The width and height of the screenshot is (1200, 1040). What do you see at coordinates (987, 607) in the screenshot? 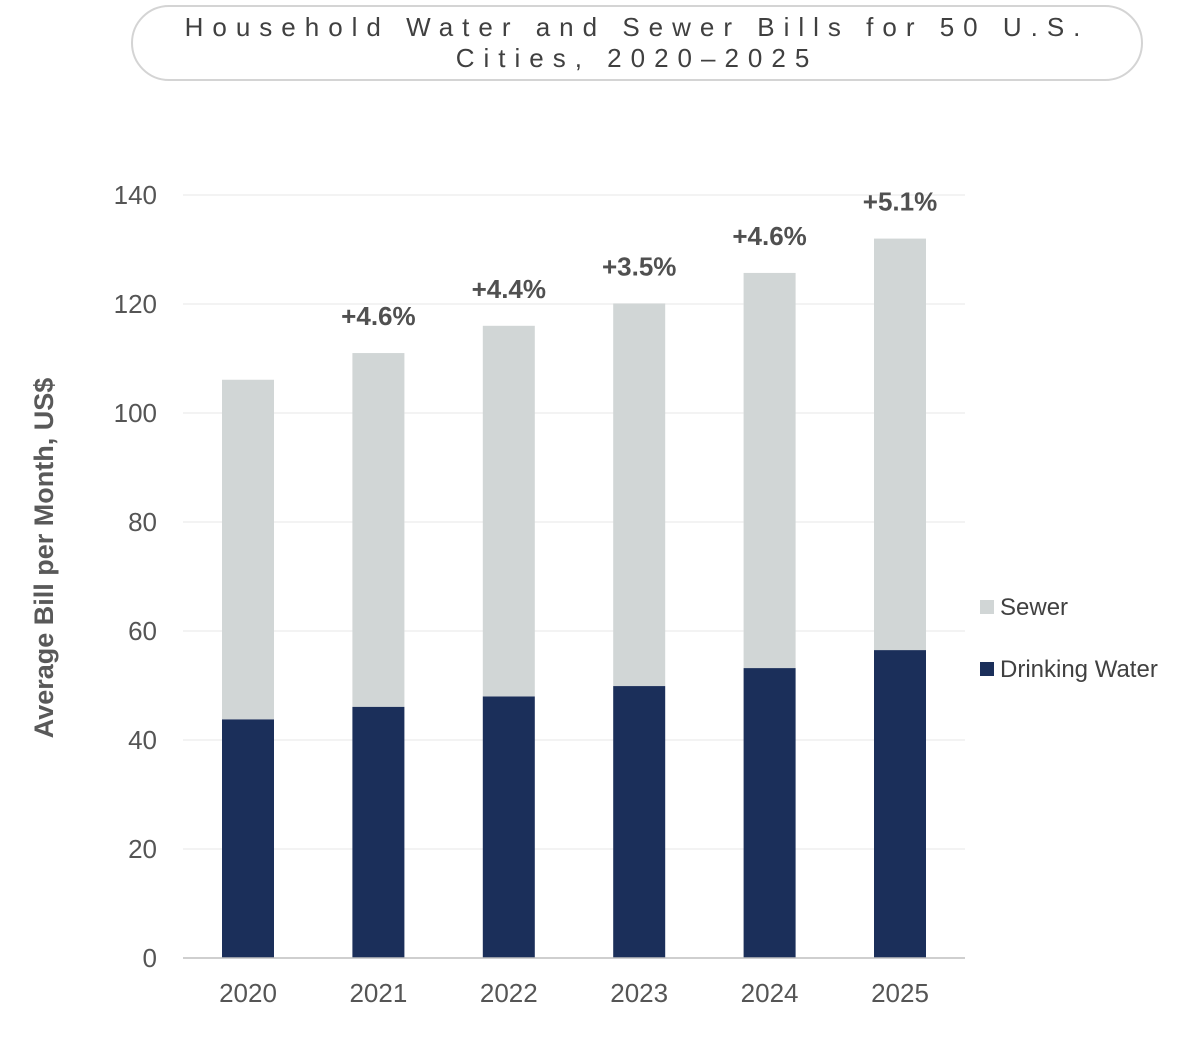
I see `legend-swatch-sewer` at bounding box center [987, 607].